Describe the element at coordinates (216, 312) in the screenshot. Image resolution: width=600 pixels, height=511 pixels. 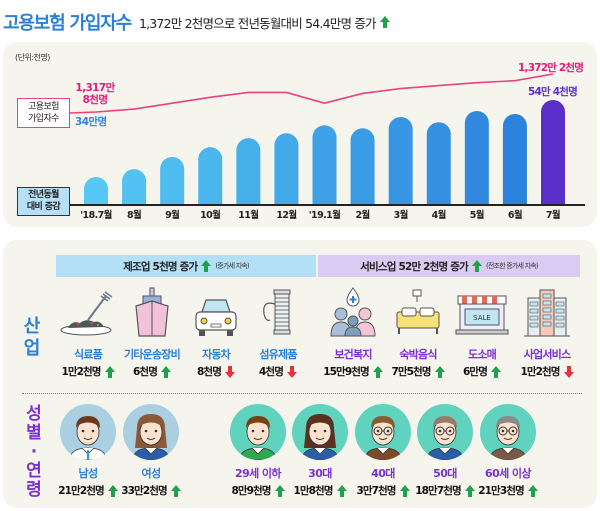
I see `car-icon` at that location.